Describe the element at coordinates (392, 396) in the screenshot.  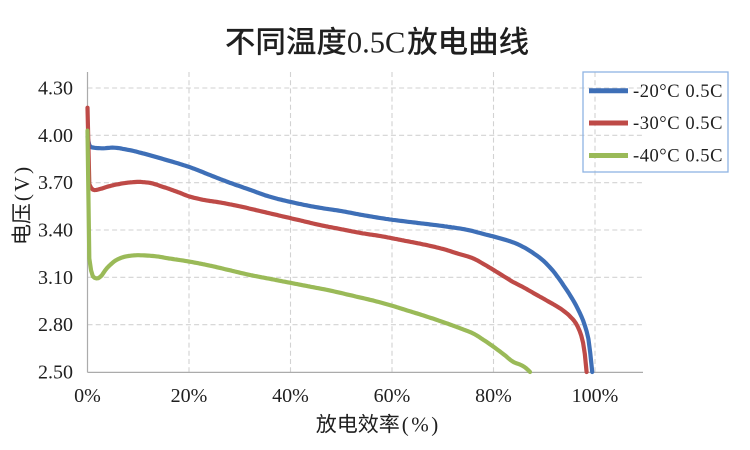
I see `svg-text: 60%` at that location.